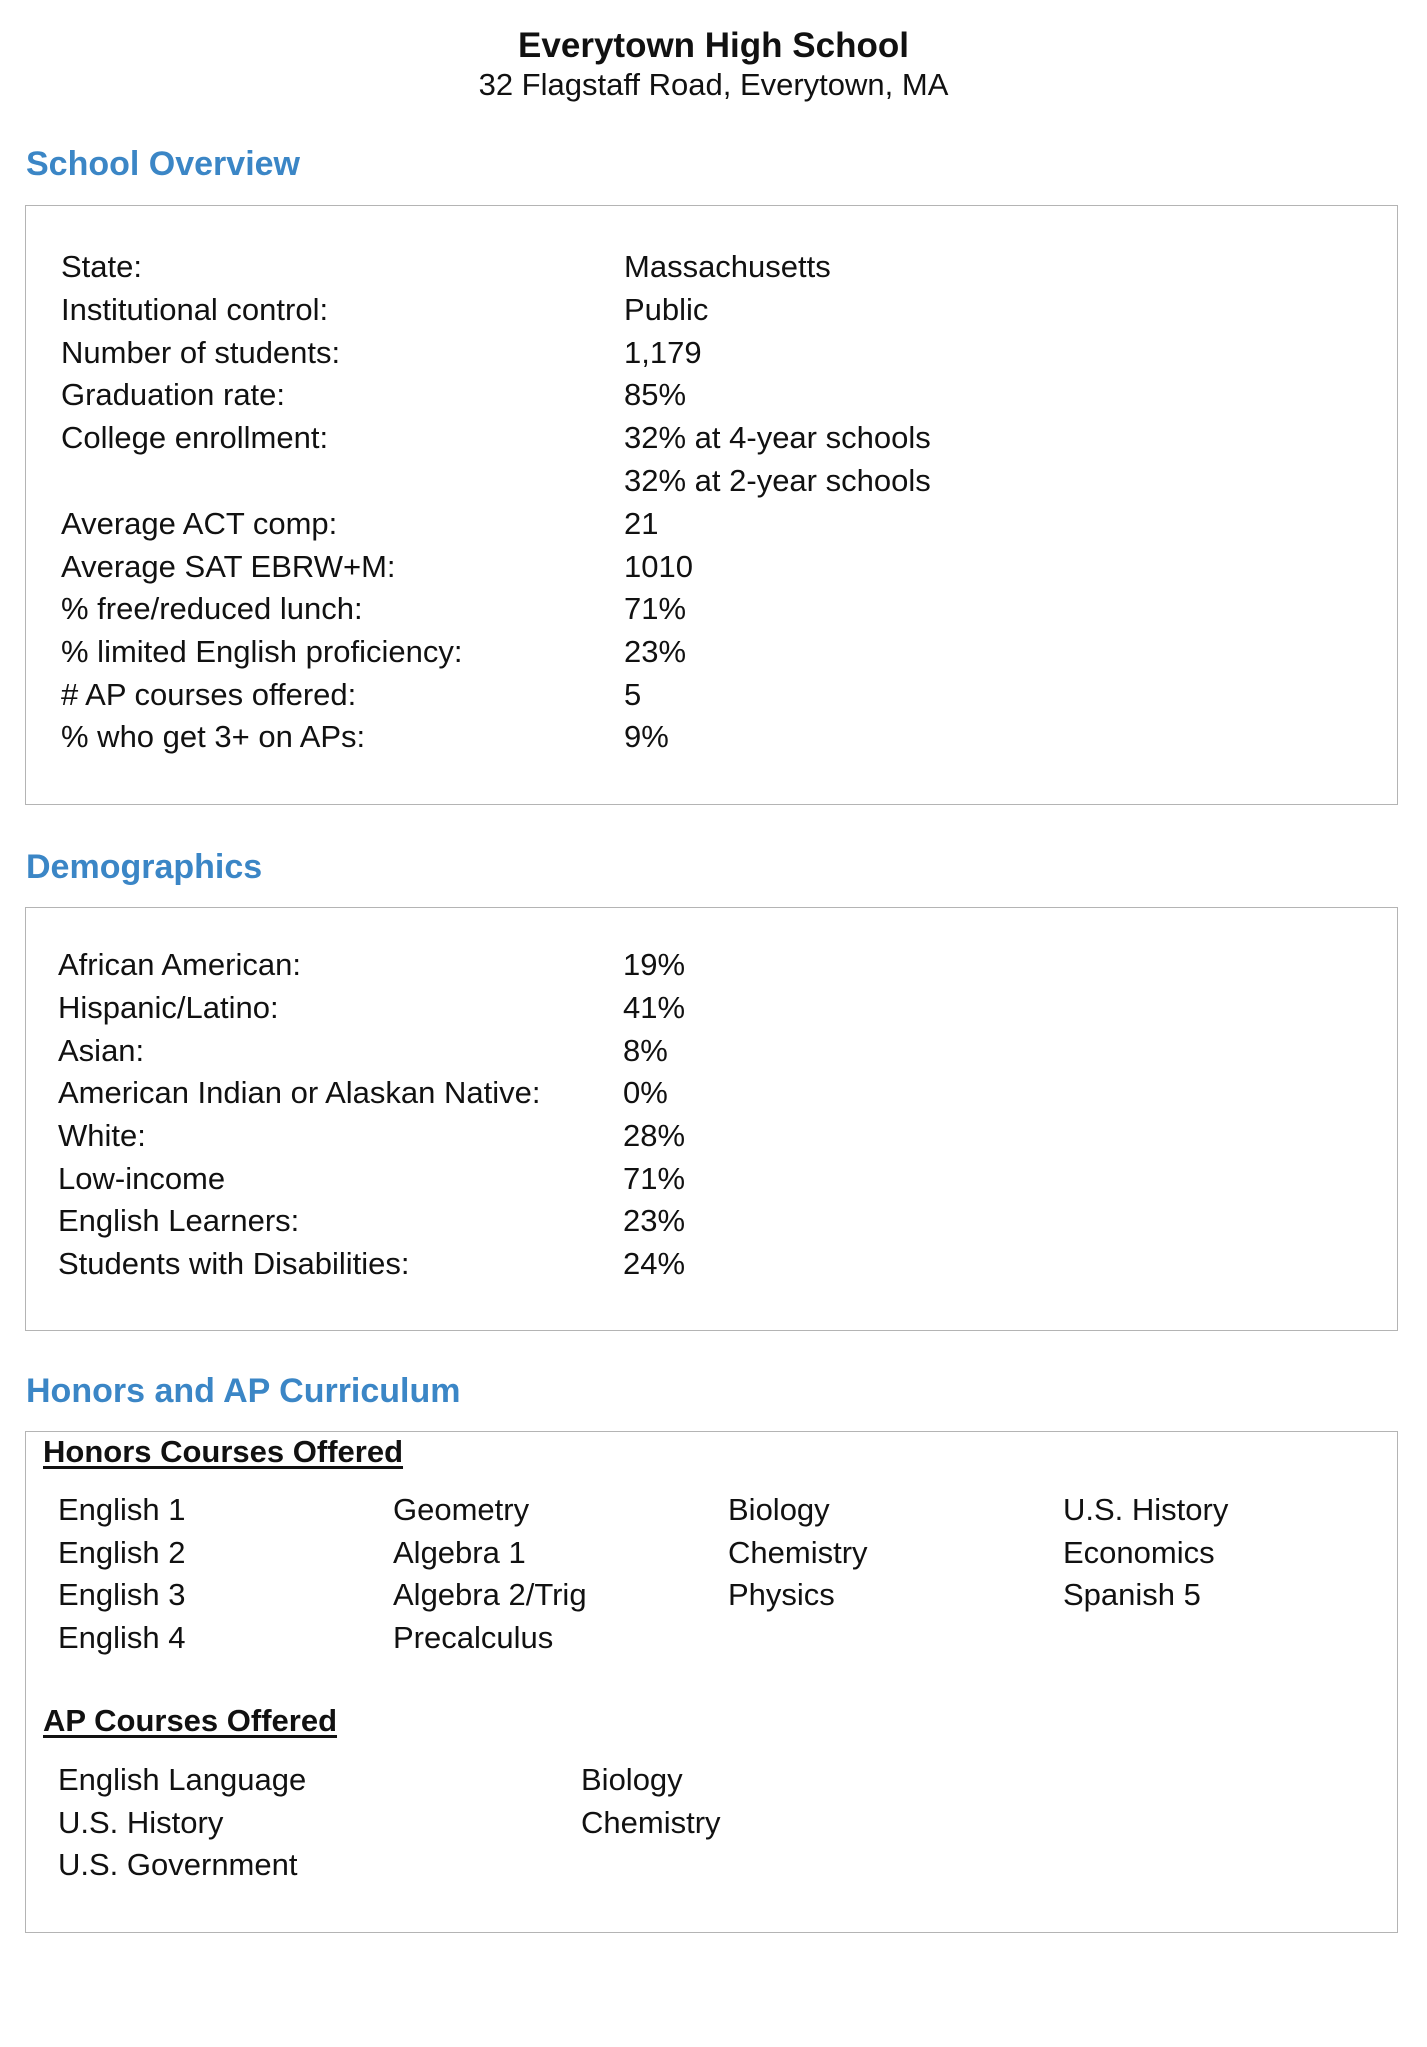  What do you see at coordinates (209, 694) in the screenshot?
I see `overview-label: # AP courses offered:` at bounding box center [209, 694].